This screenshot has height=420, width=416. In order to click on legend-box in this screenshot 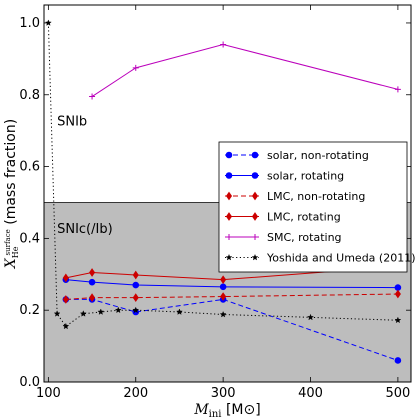, I will do `click(313, 207)`.